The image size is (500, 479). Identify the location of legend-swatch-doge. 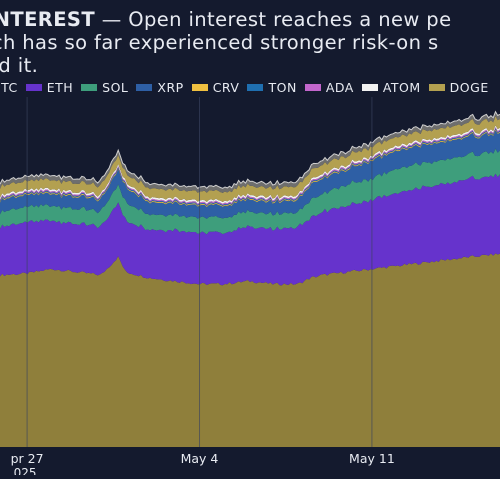
(436, 87).